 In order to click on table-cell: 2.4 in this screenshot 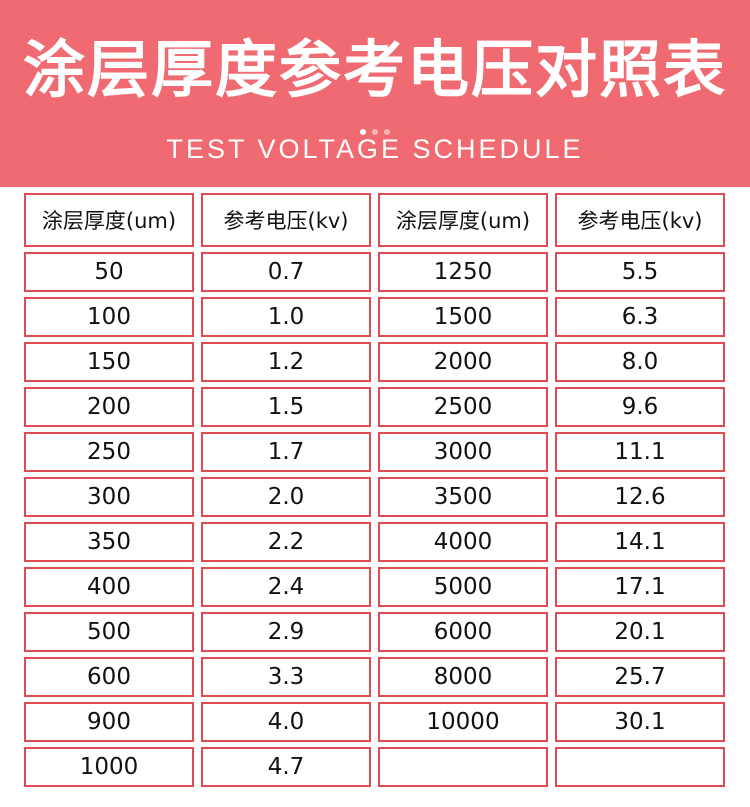, I will do `click(286, 587)`.